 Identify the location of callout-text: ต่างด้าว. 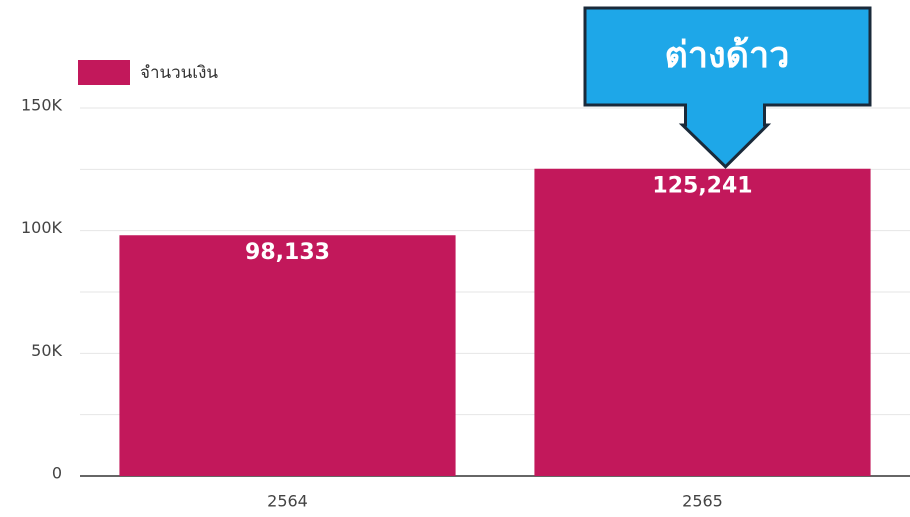
(727, 55).